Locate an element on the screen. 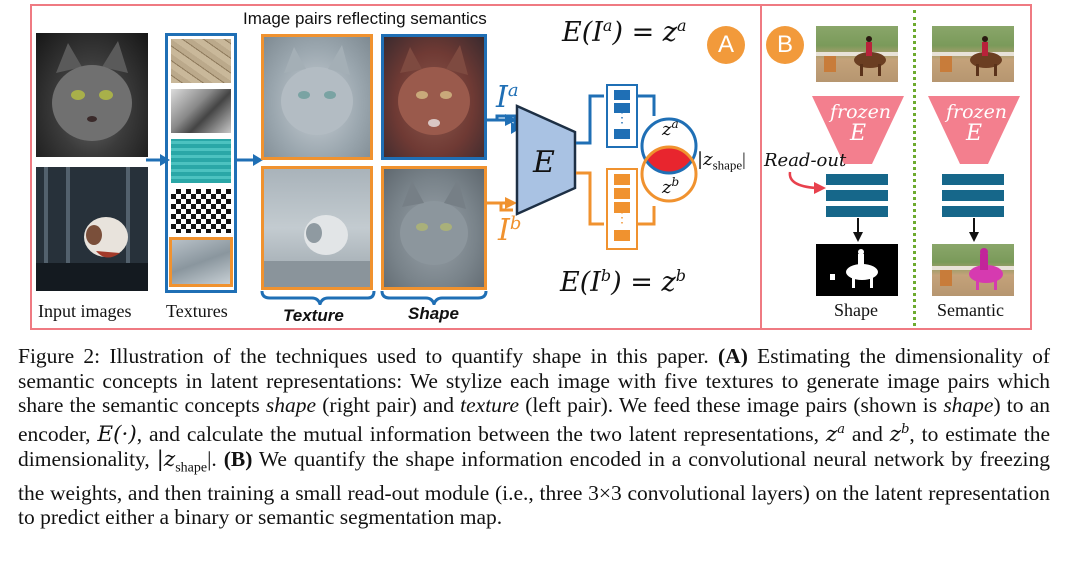  readout-layer-1-left is located at coordinates (857, 179).